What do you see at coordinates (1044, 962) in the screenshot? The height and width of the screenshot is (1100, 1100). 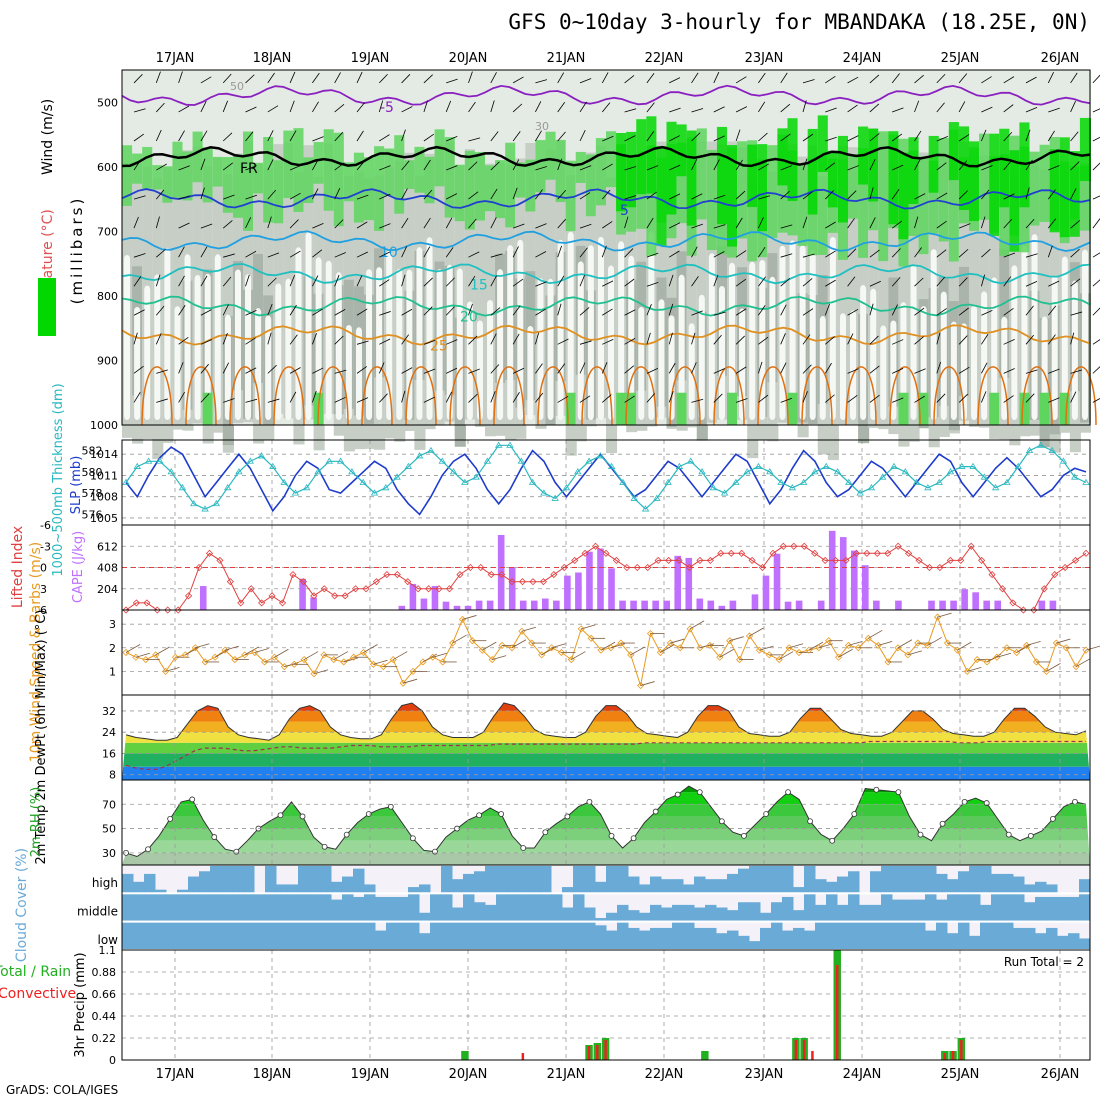 I see `run-total-label: Run Total = 2` at bounding box center [1044, 962].